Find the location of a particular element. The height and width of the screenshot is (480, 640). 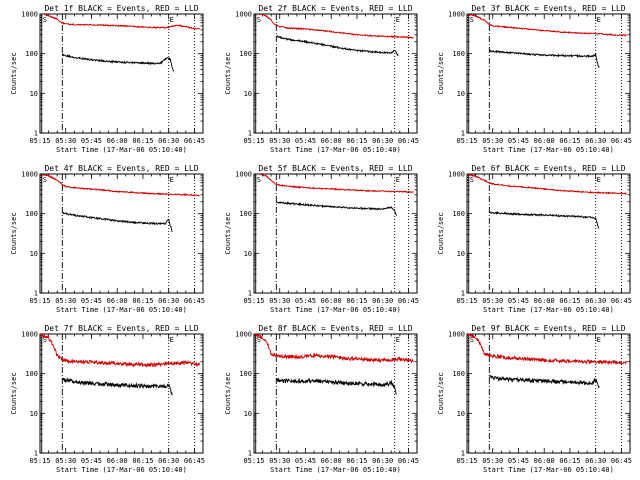

chart-title: Det 6f BLACK = Events, RED = LLD is located at coordinates (548, 168).